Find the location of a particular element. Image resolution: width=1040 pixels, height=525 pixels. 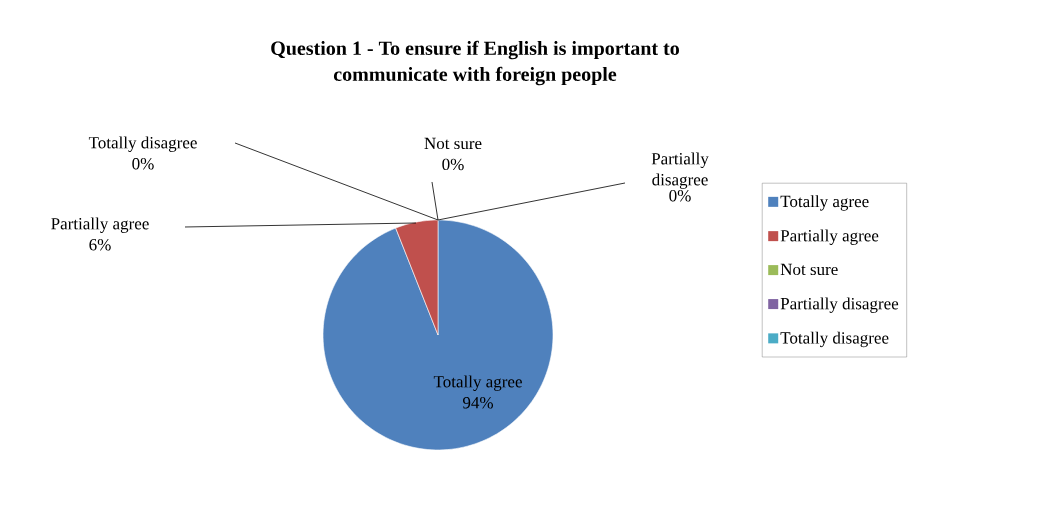

category-label: Partially agree is located at coordinates (100, 225).